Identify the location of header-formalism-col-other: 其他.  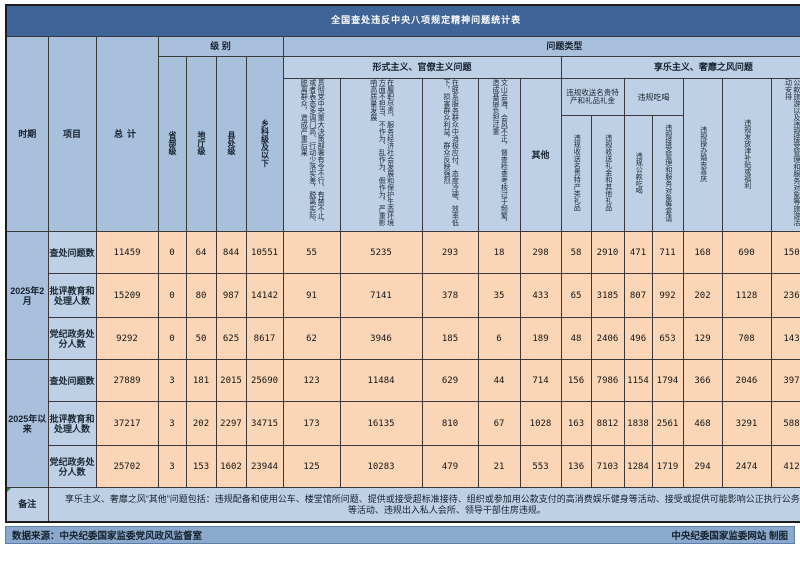
(540, 155).